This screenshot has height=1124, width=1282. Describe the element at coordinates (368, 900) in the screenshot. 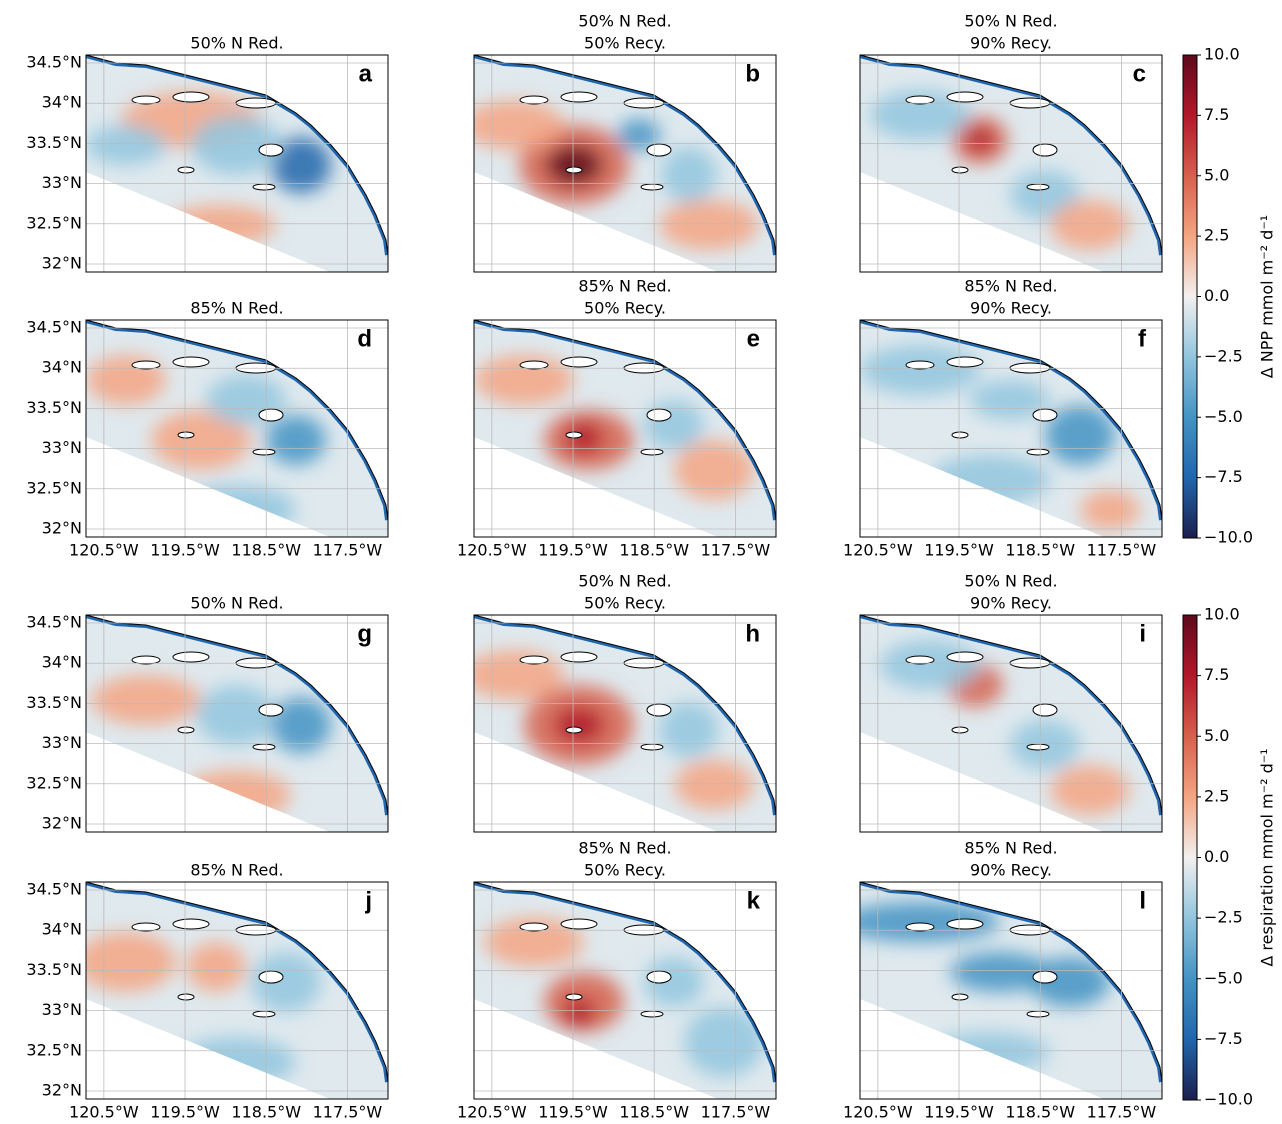

I see `panel-letter: j` at that location.